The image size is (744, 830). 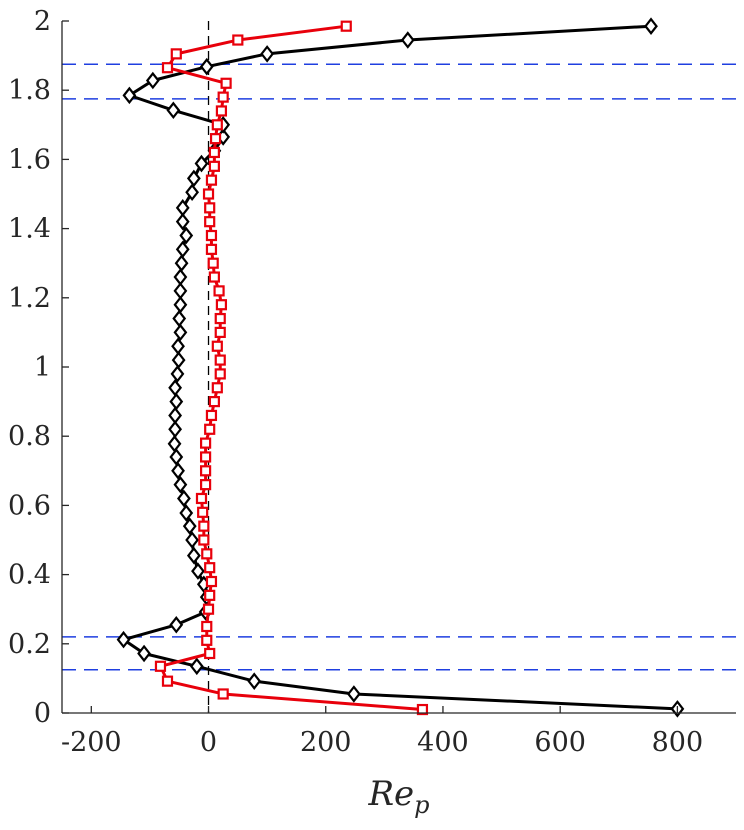 I want to click on x-axis-title-main: Re, so click(x=390, y=794).